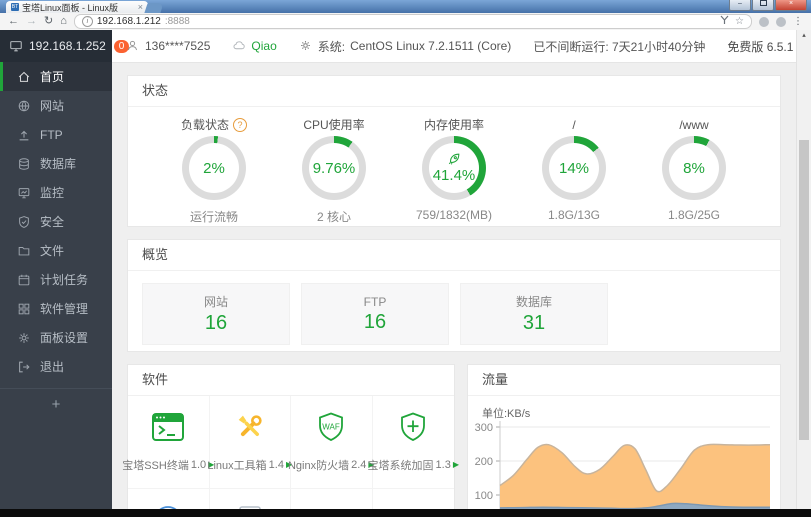  Describe the element at coordinates (574, 215) in the screenshot. I see `gauge-sublabel: 1.8G/13G` at that location.